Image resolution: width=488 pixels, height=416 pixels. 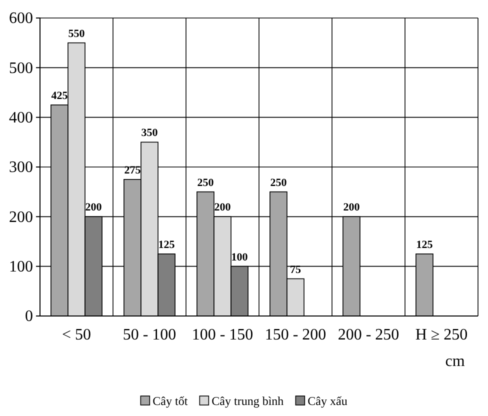 I want to click on legend-label: Cây trung bình, so click(x=248, y=401).